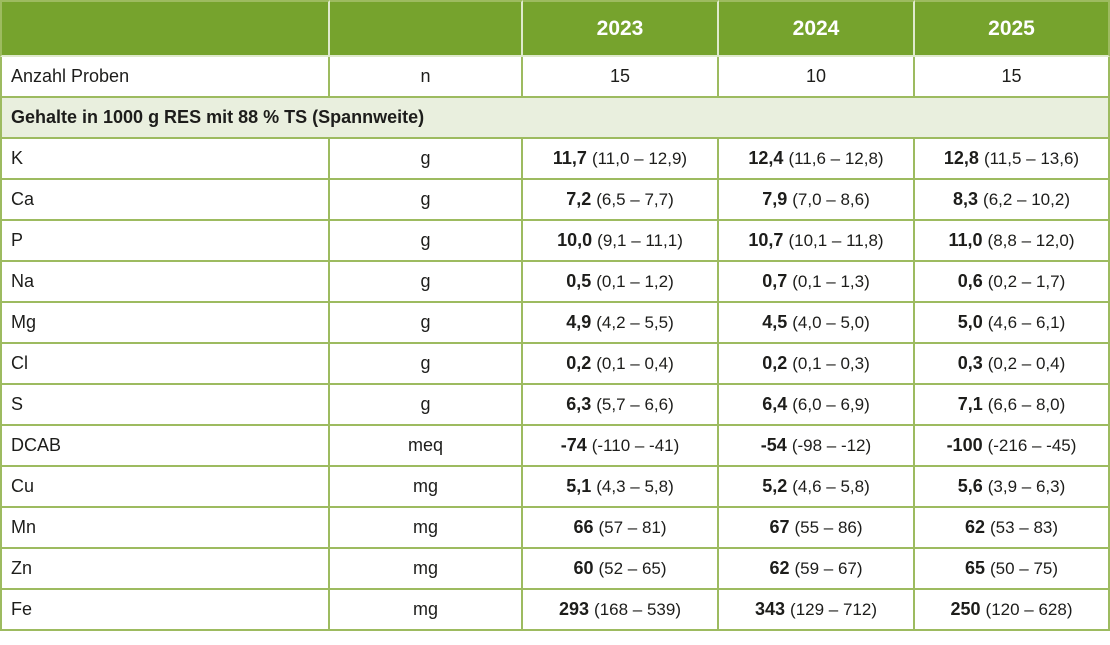 The width and height of the screenshot is (1110, 645). What do you see at coordinates (831, 363) in the screenshot?
I see `range-value: (0,1 – 0,3)` at bounding box center [831, 363].